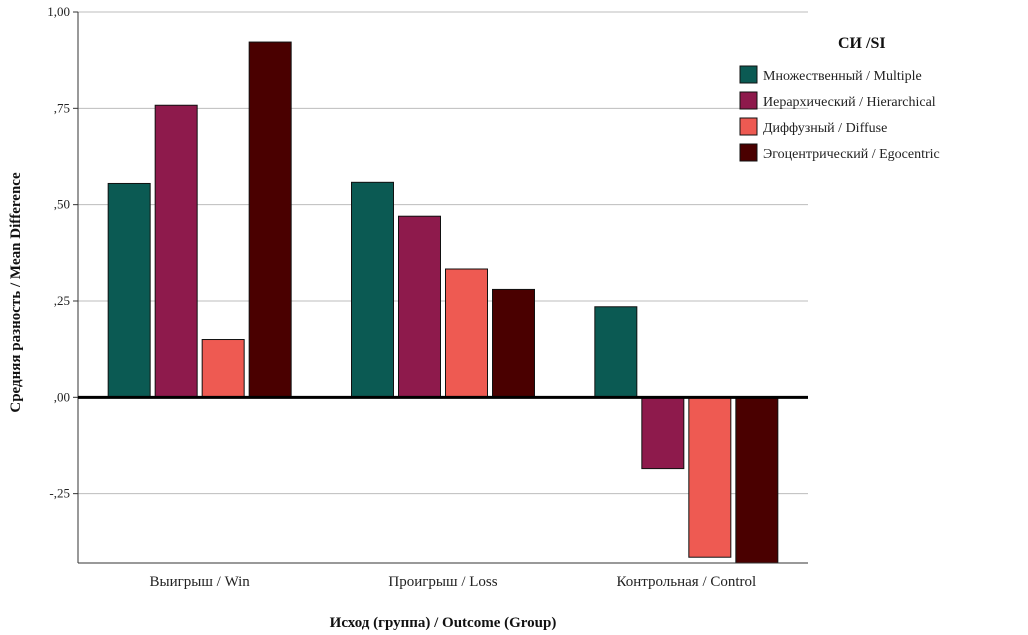 The image size is (1028, 635). What do you see at coordinates (862, 43) in the screenshot?
I see `legend-title: СИ /SI` at bounding box center [862, 43].